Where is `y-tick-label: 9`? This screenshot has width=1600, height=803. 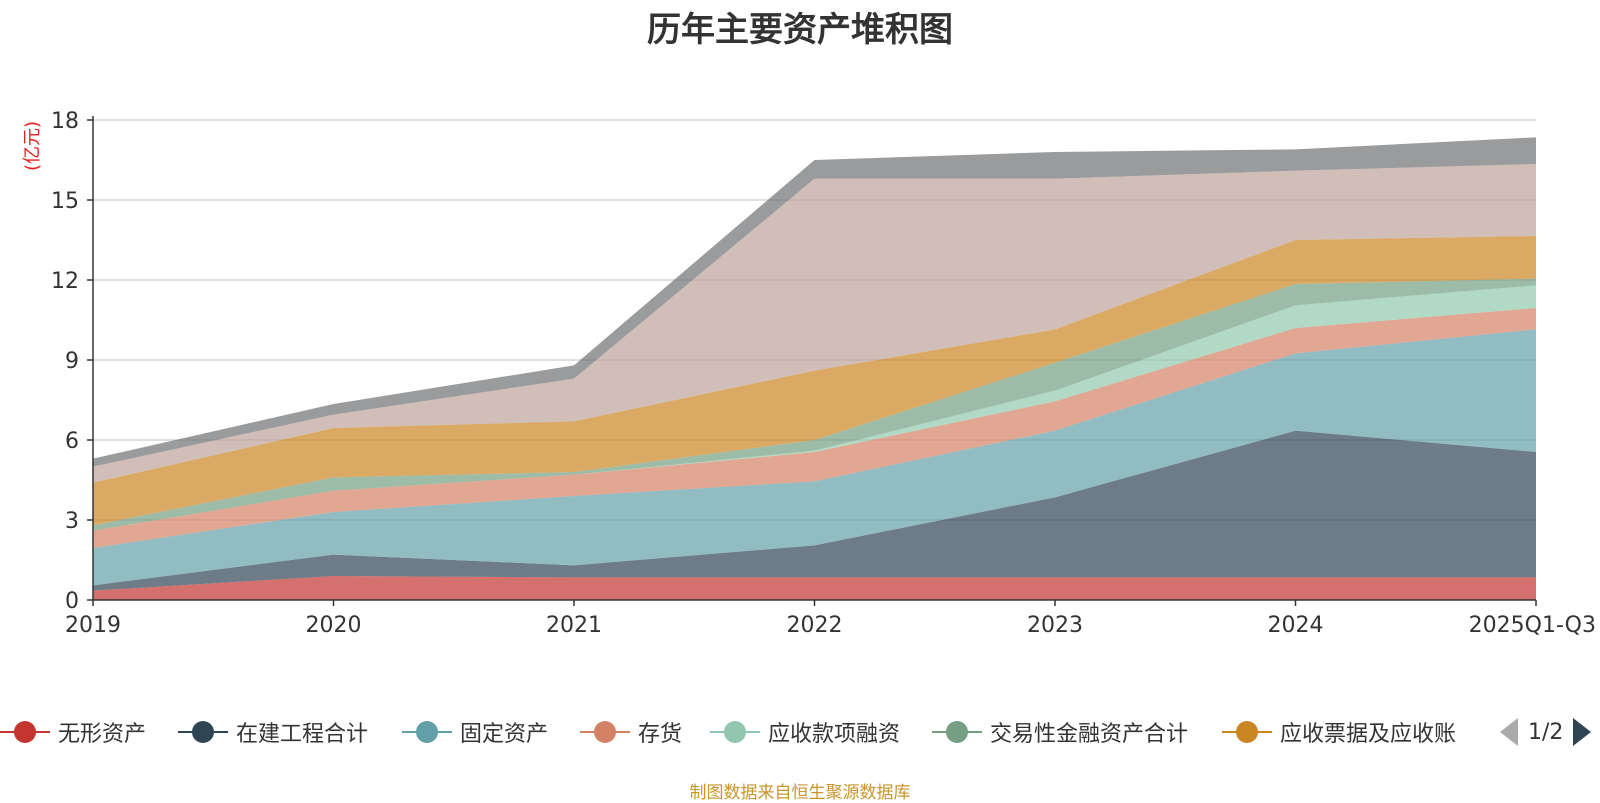 y-tick-label: 9 is located at coordinates (72, 361).